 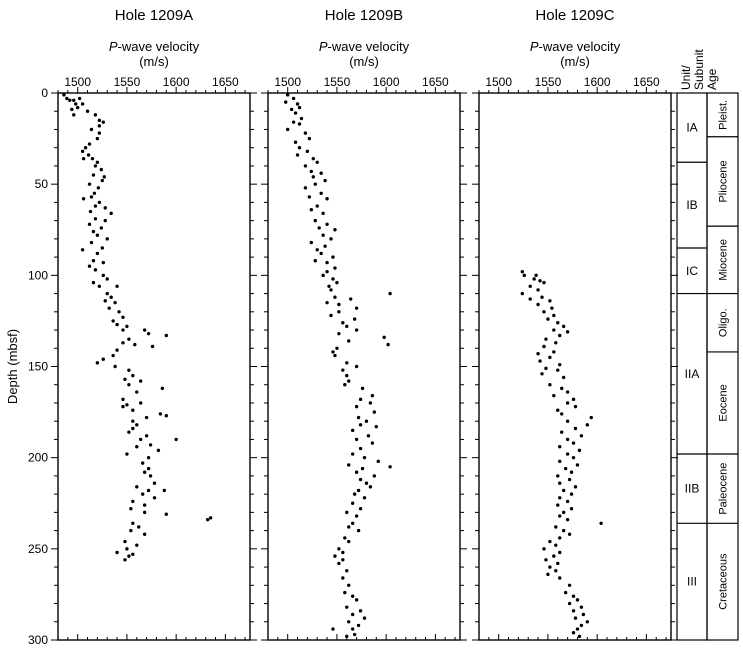 I want to click on data-points, so click(x=561, y=454).